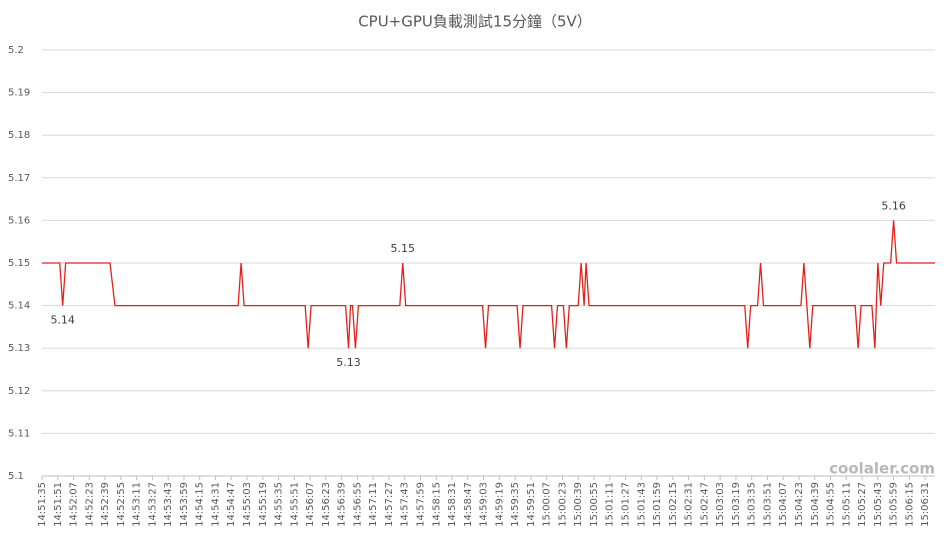 The width and height of the screenshot is (951, 536). I want to click on x-tick-label: 14:59:35, so click(515, 504).